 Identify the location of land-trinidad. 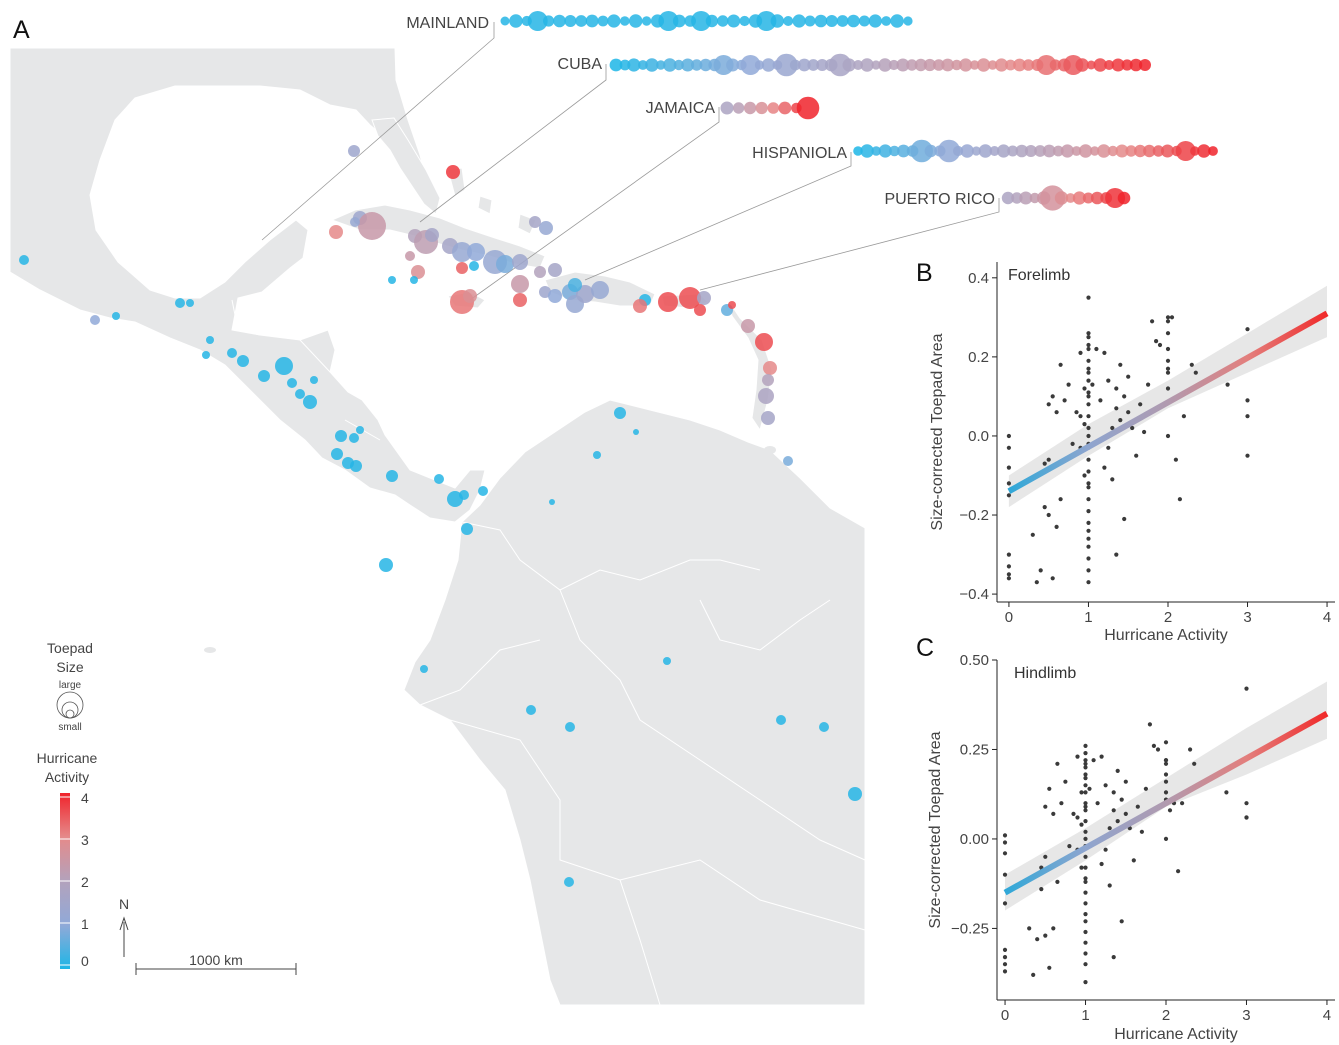
(770, 450).